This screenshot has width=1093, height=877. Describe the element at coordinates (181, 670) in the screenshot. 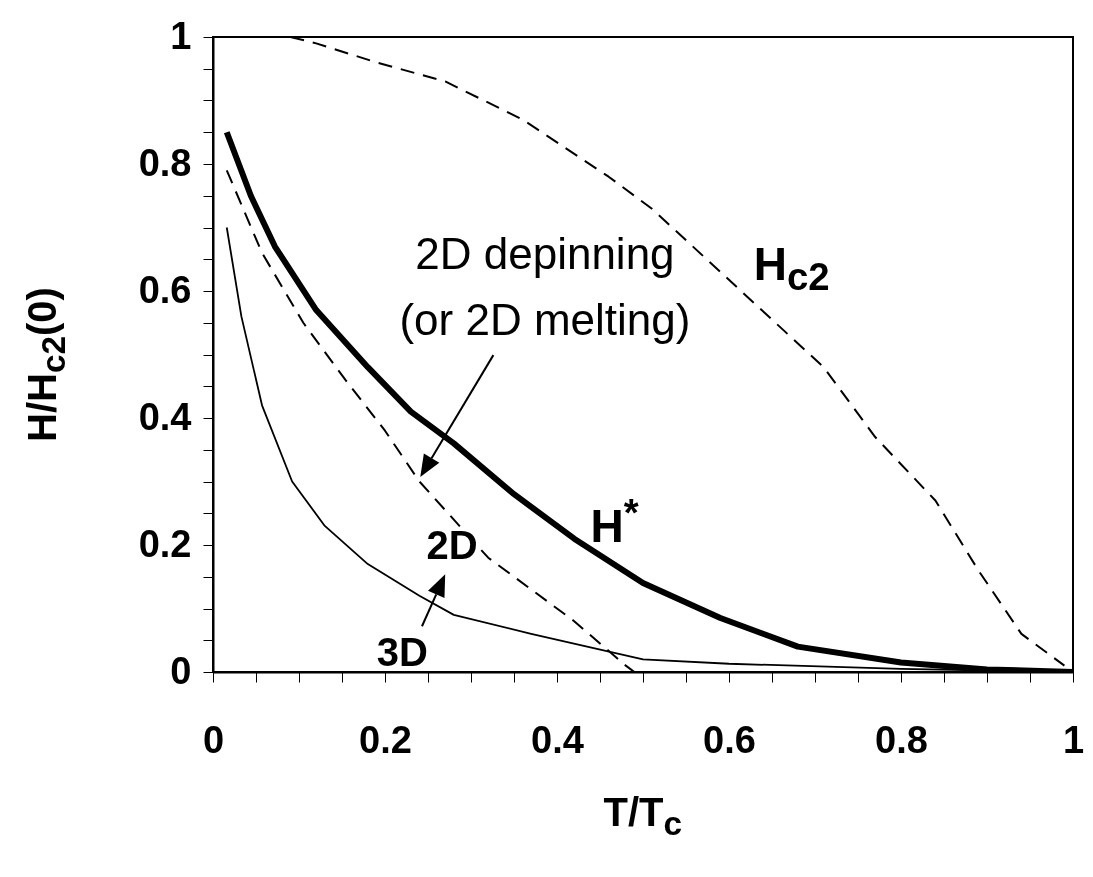

I see `y-tick-label: 0` at that location.